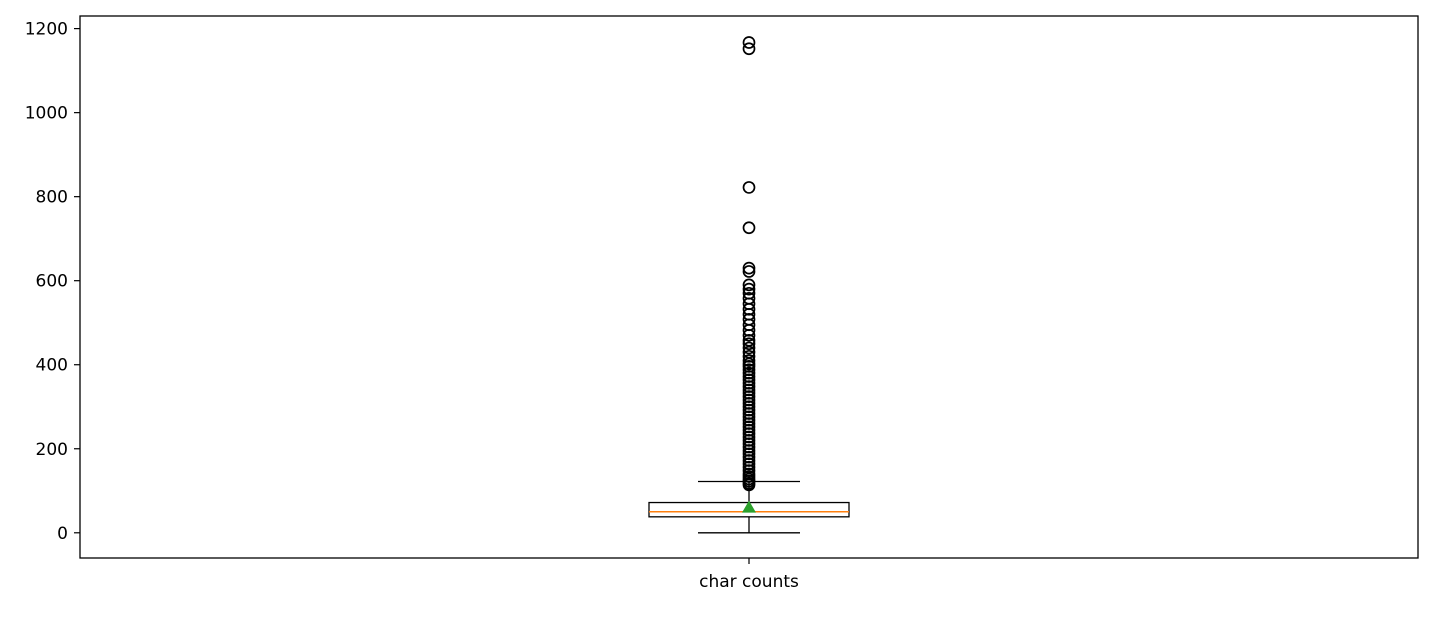 This screenshot has width=1446, height=620. Describe the element at coordinates (52, 450) in the screenshot. I see `y-tick-label: 200` at that location.